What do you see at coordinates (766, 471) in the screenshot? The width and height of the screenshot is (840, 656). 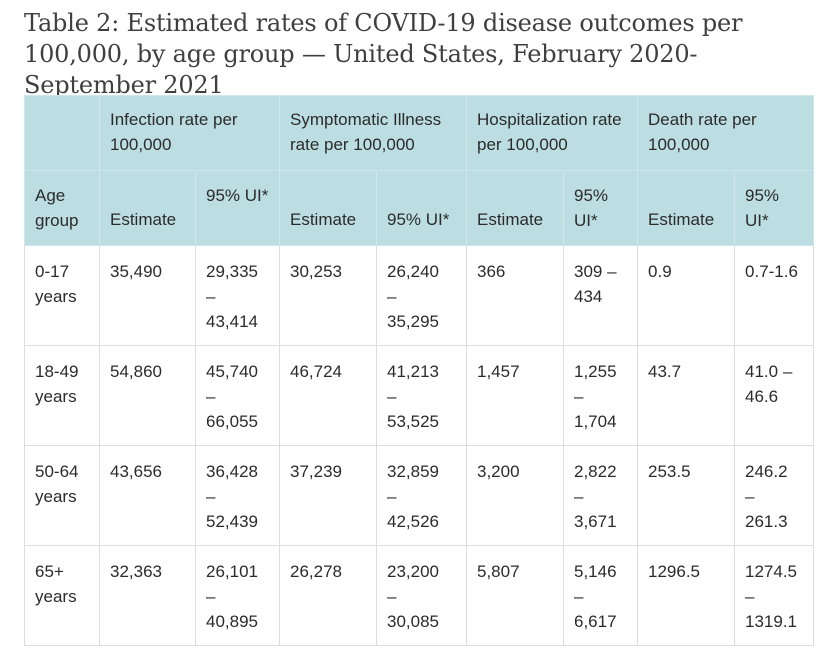 I see `ui-range-part: 246.2` at bounding box center [766, 471].